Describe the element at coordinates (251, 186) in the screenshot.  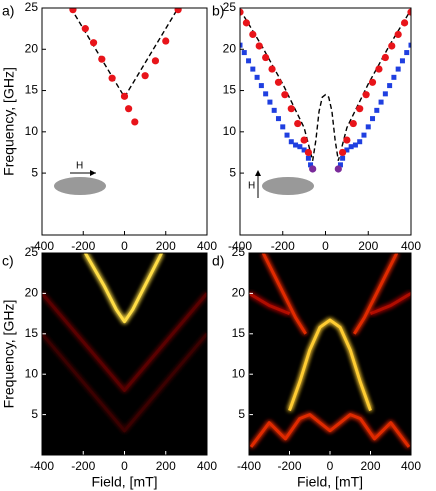
I see `annotation: H` at that location.